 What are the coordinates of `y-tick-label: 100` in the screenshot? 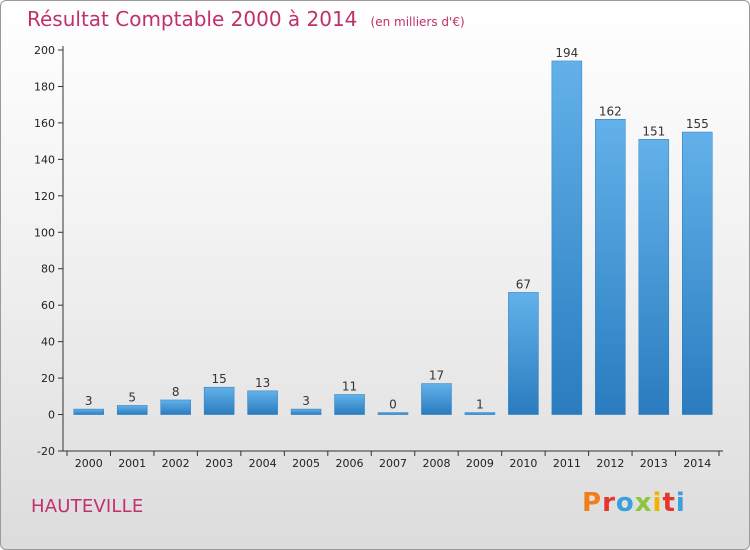 It's located at (44, 232).